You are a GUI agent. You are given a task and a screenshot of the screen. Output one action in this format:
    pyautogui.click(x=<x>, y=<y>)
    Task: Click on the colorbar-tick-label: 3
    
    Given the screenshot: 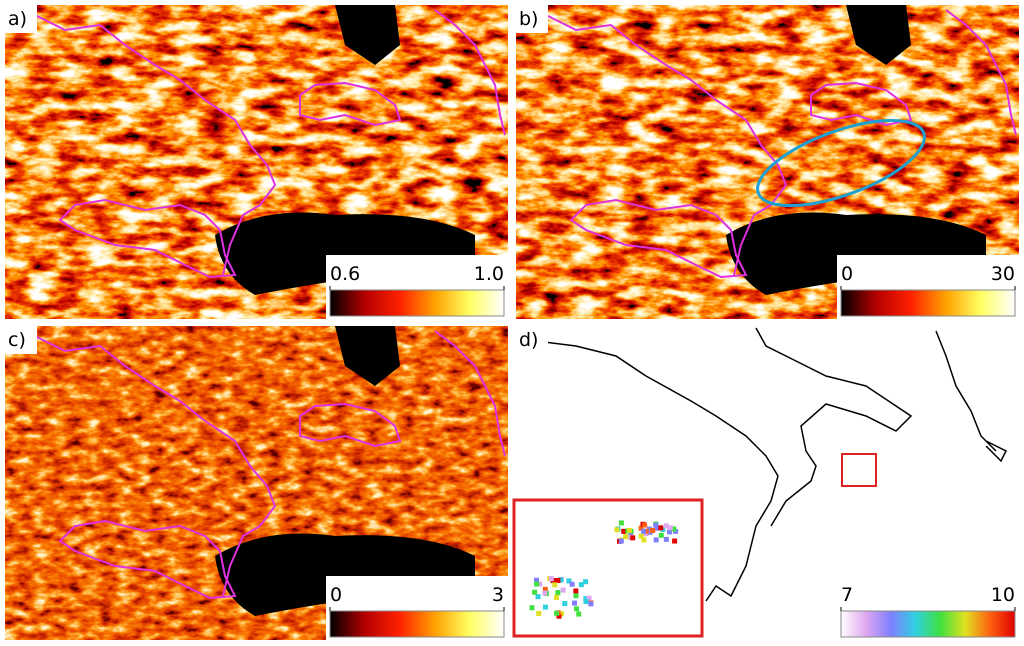 What is the action you would take?
    pyautogui.click(x=498, y=595)
    